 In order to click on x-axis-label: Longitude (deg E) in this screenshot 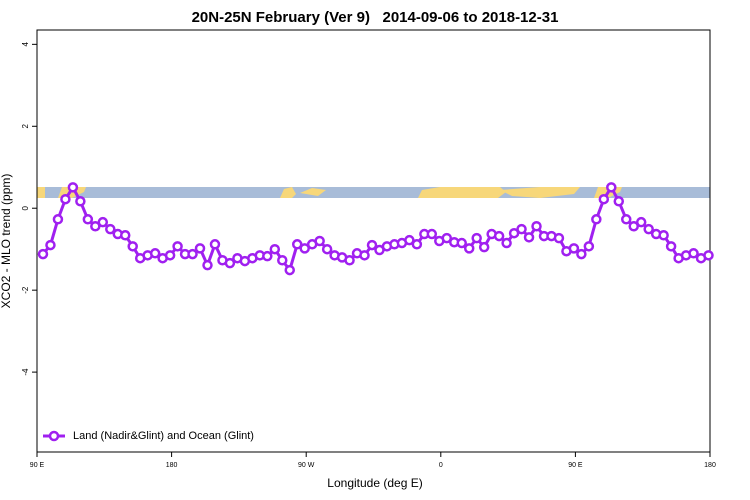, I will do `click(374, 483)`.